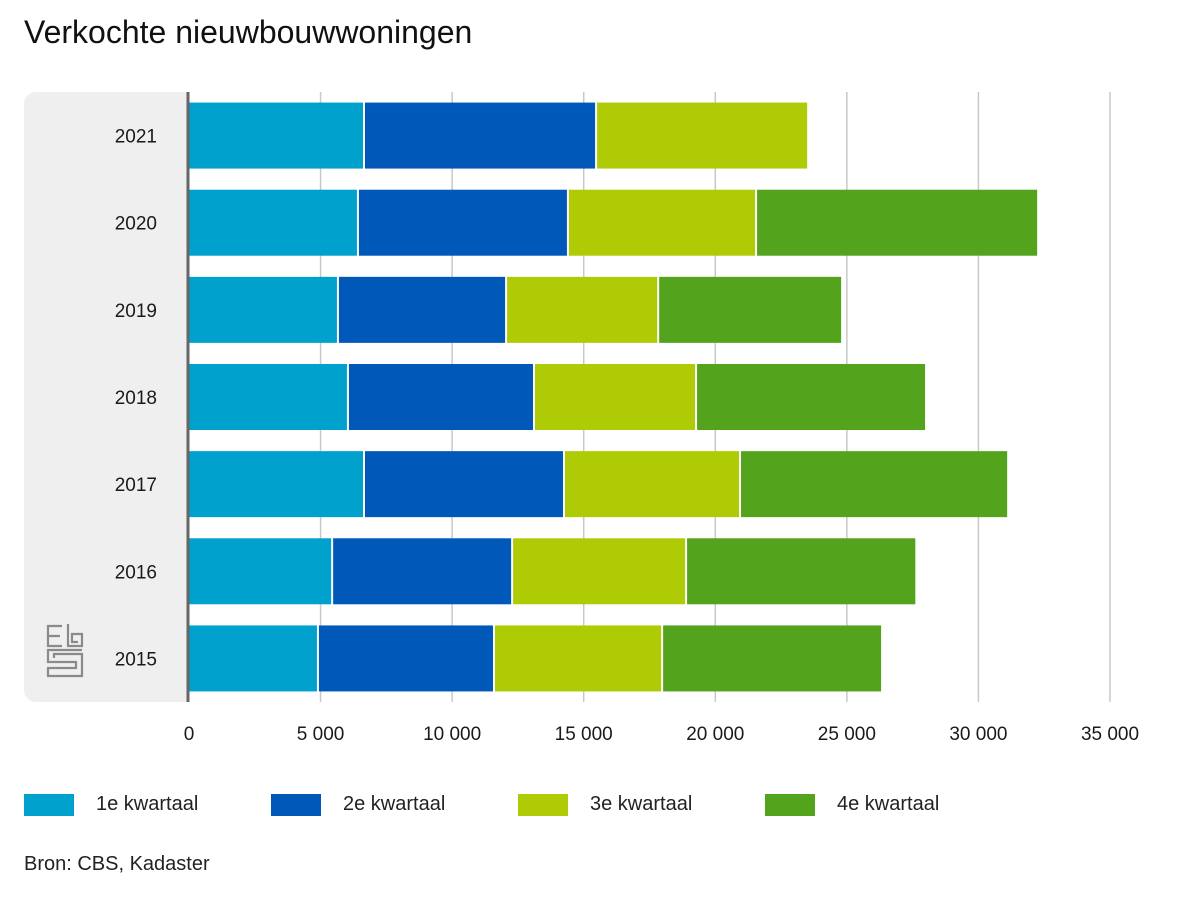 The image size is (1200, 900). I want to click on x-tick-label: 30 000, so click(978, 734).